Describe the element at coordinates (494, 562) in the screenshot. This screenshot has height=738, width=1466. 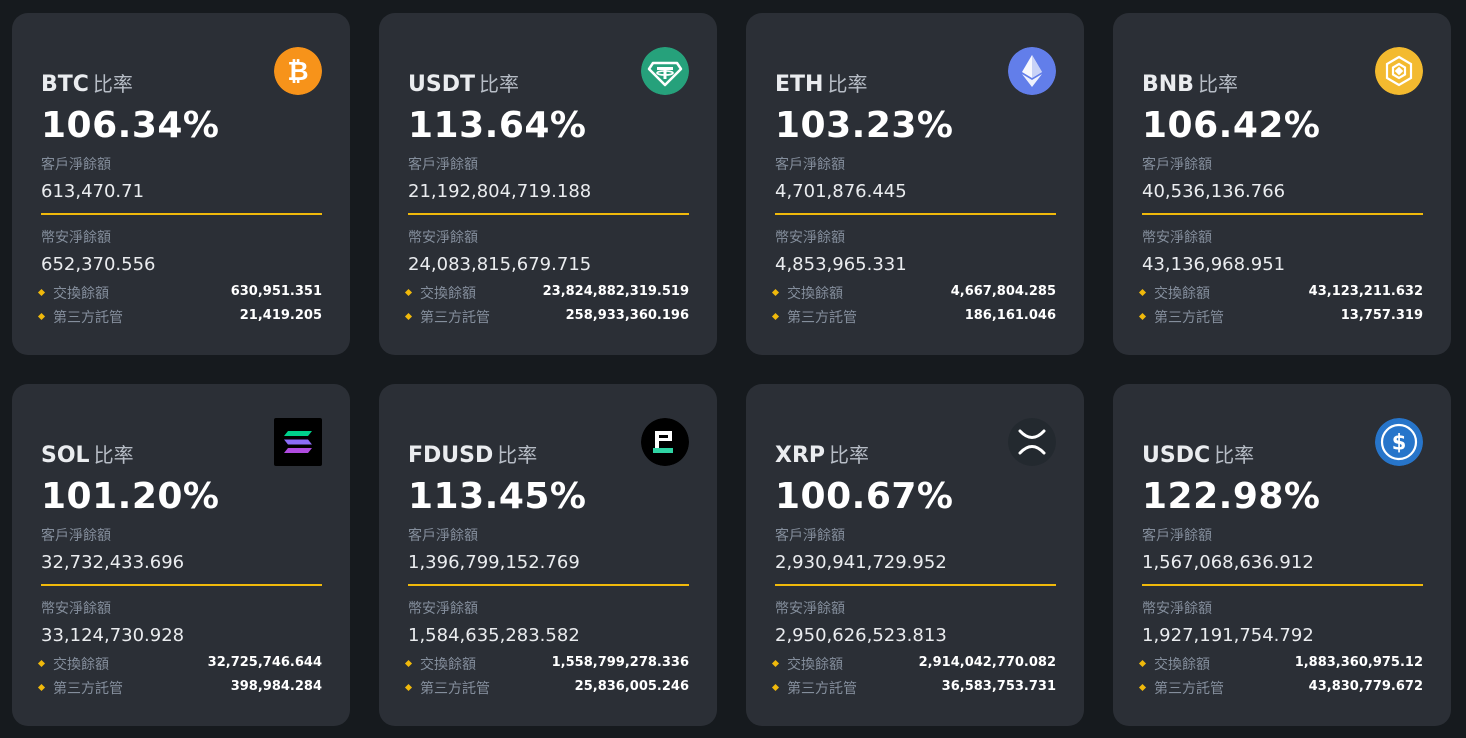
I see `customer-net-balance-value: 1,396,799,152.769` at that location.